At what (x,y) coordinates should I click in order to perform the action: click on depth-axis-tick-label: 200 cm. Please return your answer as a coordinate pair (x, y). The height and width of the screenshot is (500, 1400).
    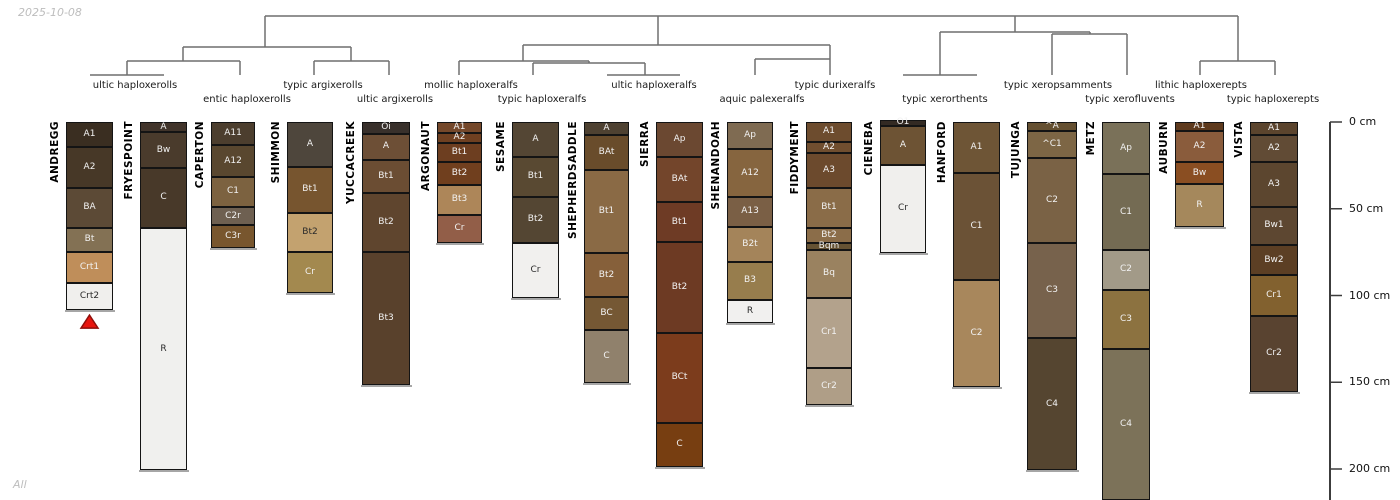
    Looking at the image, I should click on (1370, 468).